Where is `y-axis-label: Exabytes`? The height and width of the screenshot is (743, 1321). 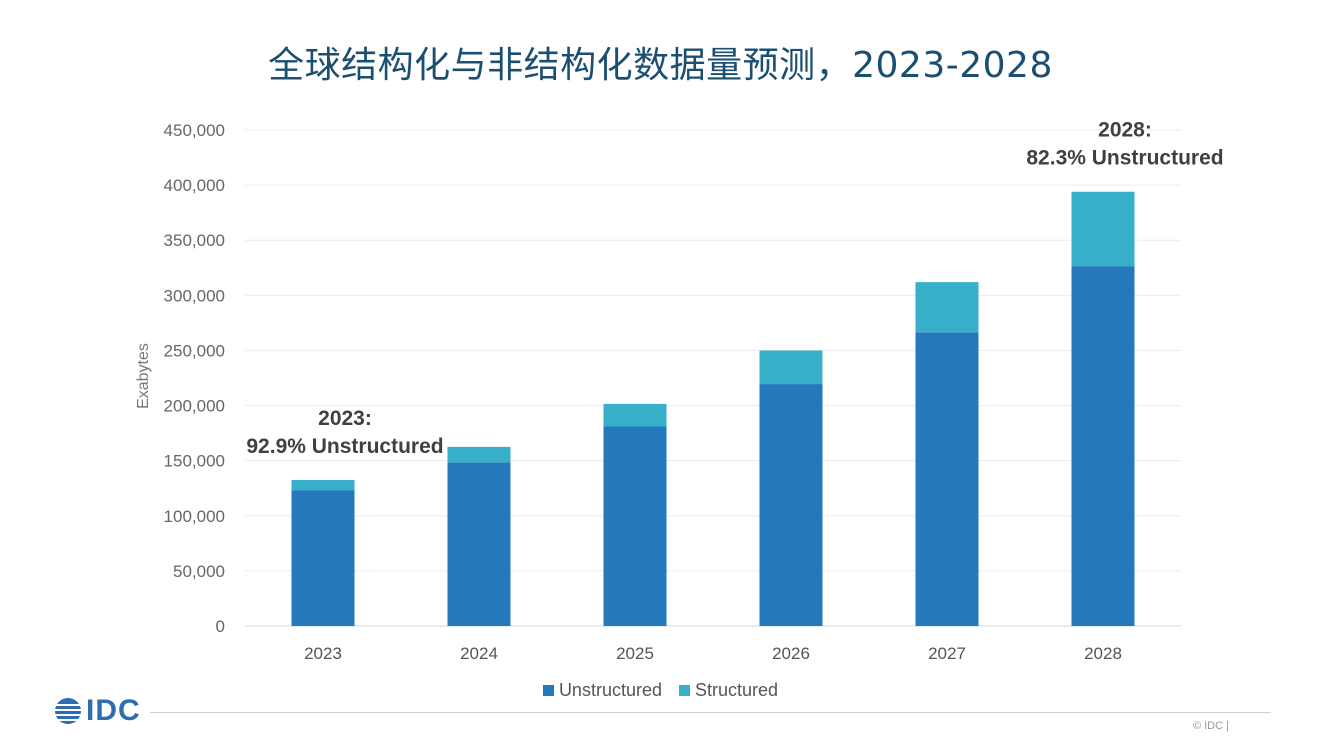
y-axis-label: Exabytes is located at coordinates (143, 376).